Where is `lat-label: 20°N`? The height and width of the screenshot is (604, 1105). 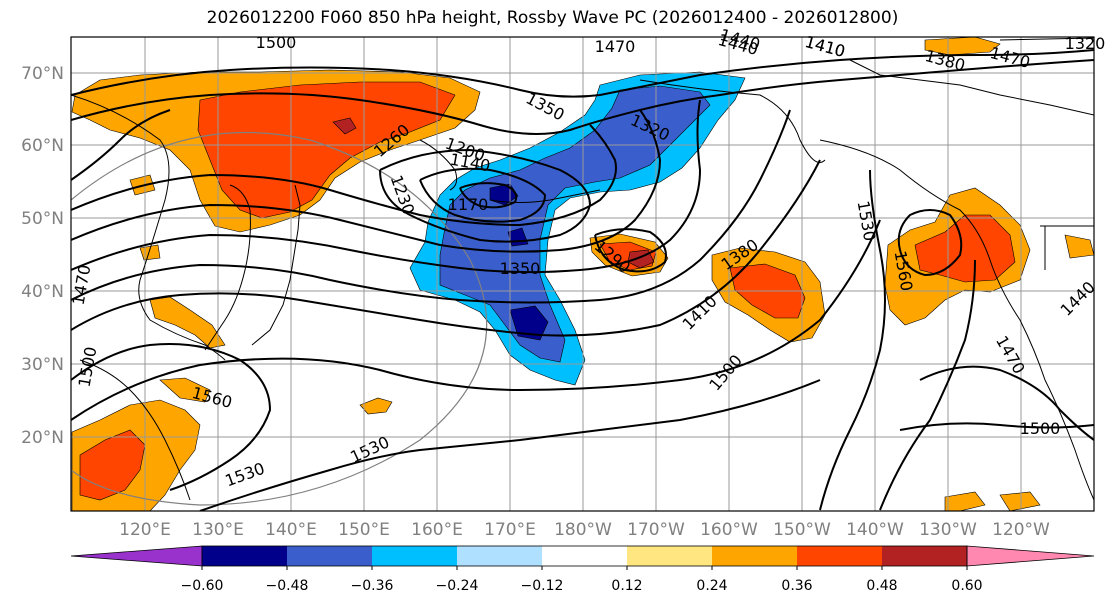 lat-label: 20°N is located at coordinates (42, 438).